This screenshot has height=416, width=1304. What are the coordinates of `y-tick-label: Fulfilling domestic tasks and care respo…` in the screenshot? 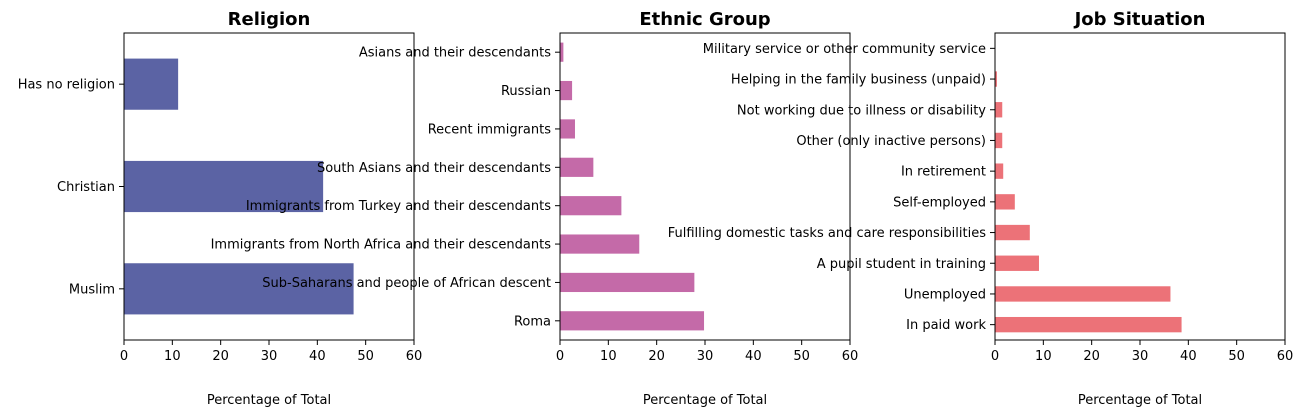 It's located at (827, 233).